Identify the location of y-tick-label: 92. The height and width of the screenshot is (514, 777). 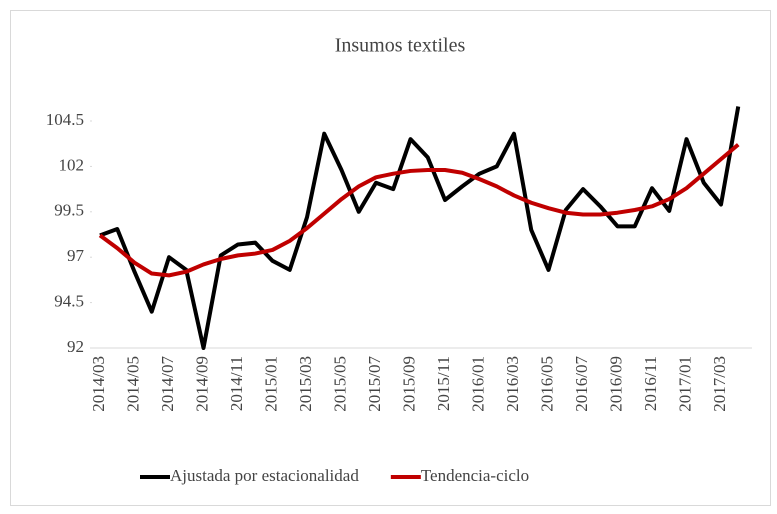
(75, 346).